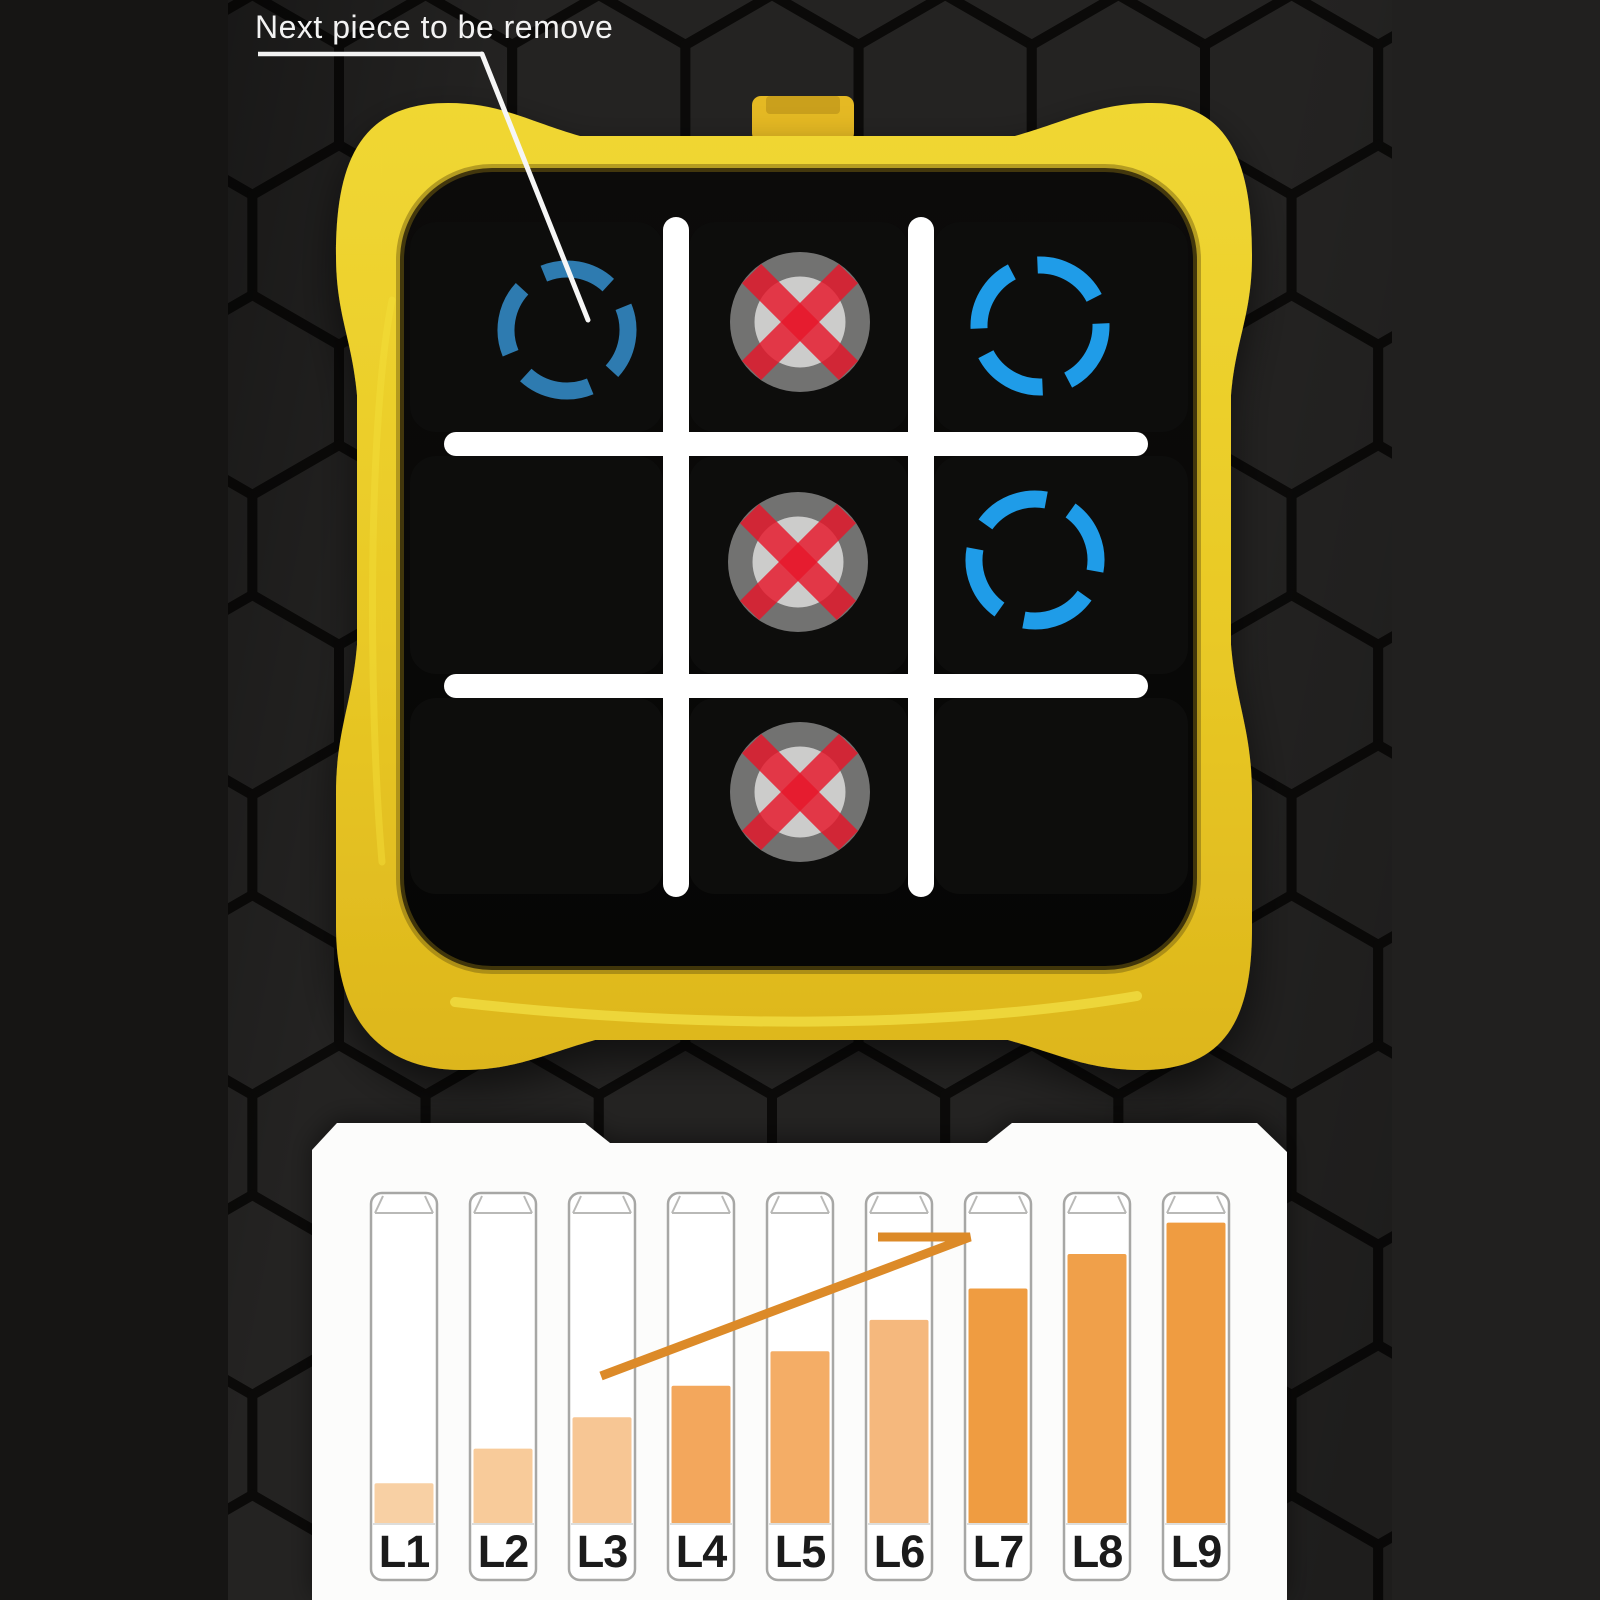  What do you see at coordinates (434, 27) in the screenshot?
I see `annotation-label: Next piece to be remove` at bounding box center [434, 27].